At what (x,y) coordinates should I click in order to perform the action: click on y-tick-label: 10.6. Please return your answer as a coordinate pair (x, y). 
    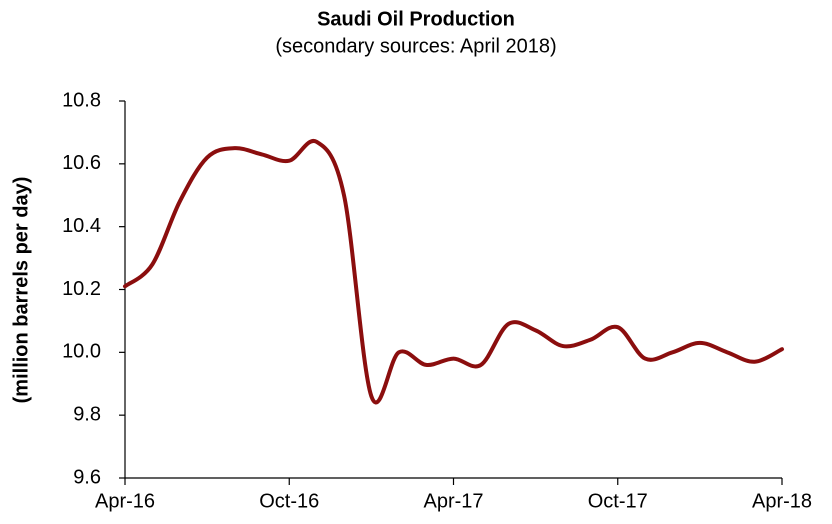
    Looking at the image, I should click on (81, 163).